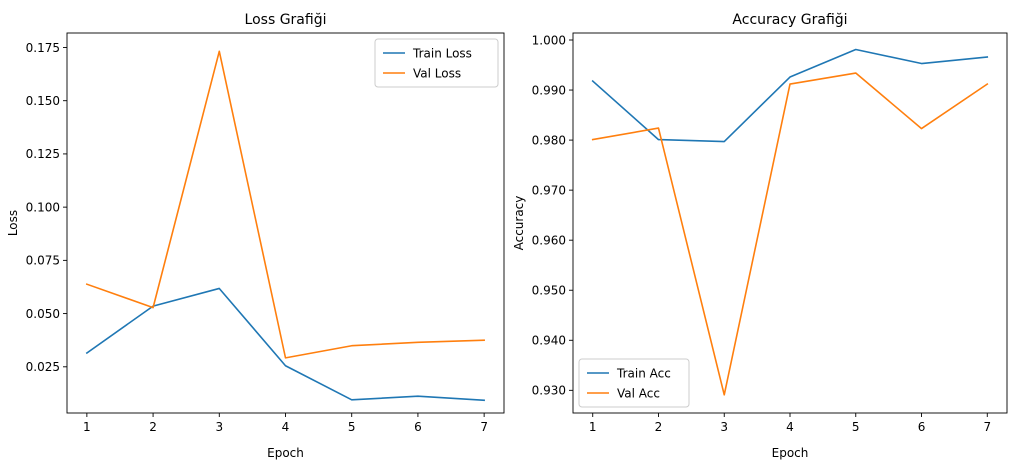 Image resolution: width=1018 pixels, height=470 pixels. What do you see at coordinates (549, 291) in the screenshot?
I see `y-tick-label: 0.950` at bounding box center [549, 291].